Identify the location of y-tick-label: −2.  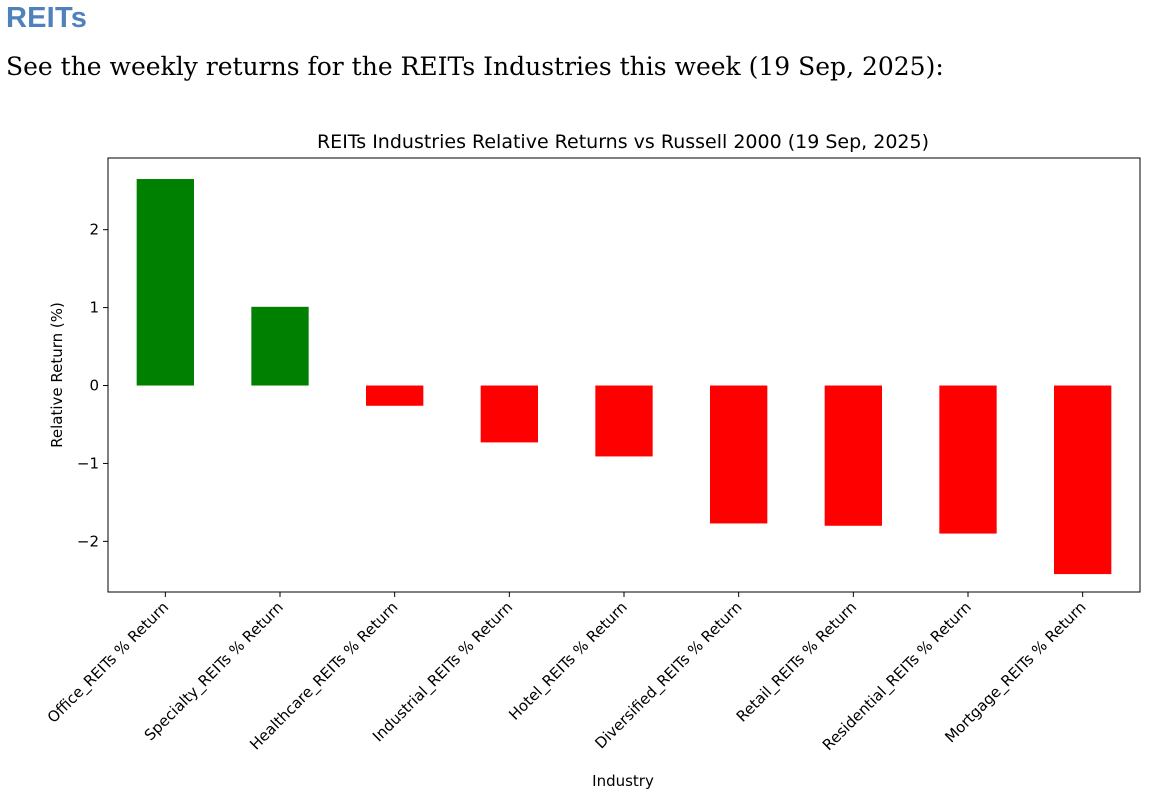
(88, 541).